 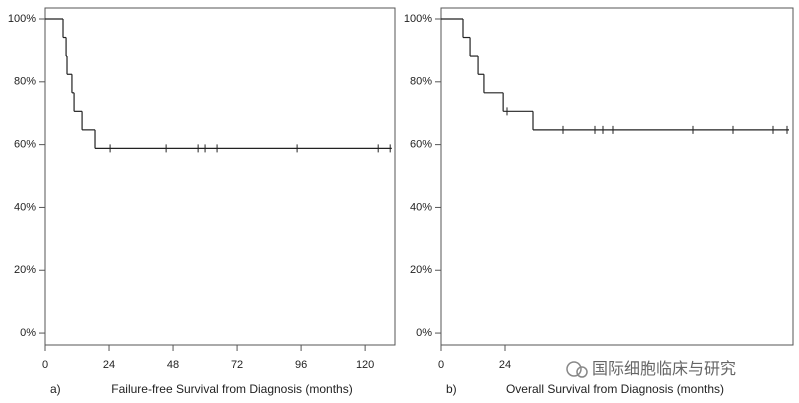 What do you see at coordinates (55, 389) in the screenshot?
I see `panel-label: a)` at bounding box center [55, 389].